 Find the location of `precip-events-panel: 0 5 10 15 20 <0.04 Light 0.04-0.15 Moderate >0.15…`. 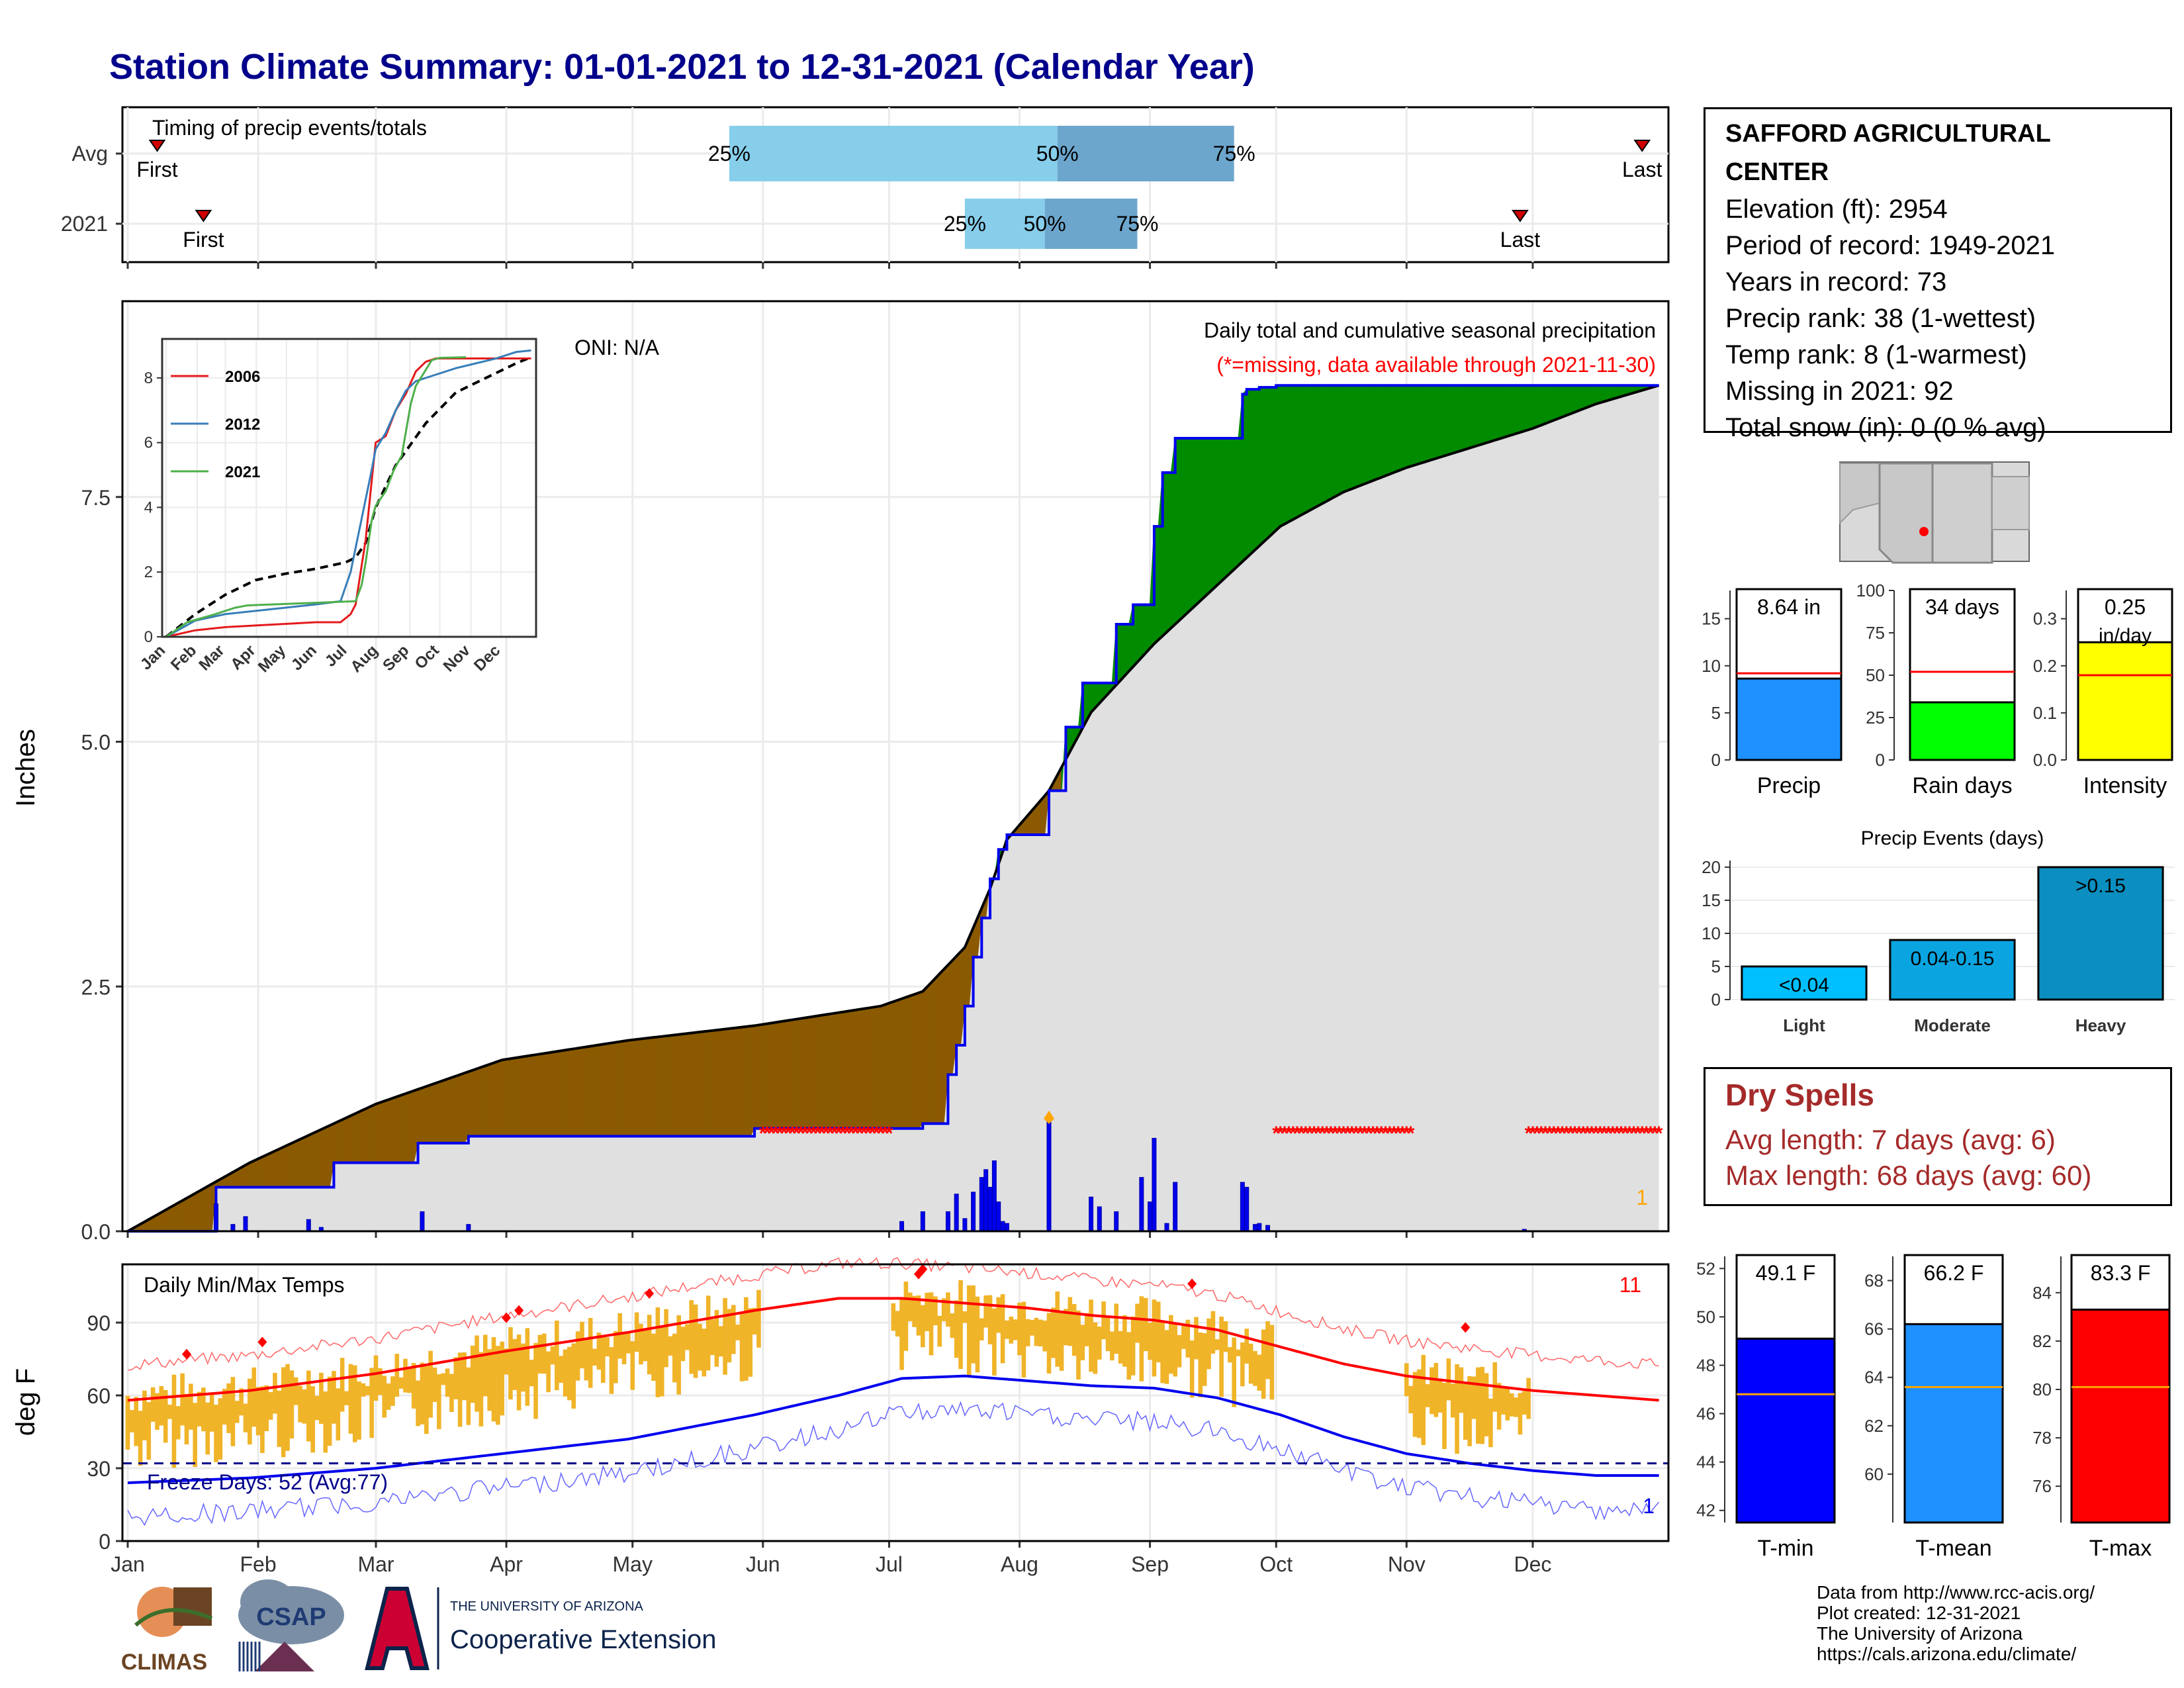

precip-events-panel: 0 5 10 15 20 <0.04 Light 0.04-0.15 Moderate >0.15… is located at coordinates (1939, 931).